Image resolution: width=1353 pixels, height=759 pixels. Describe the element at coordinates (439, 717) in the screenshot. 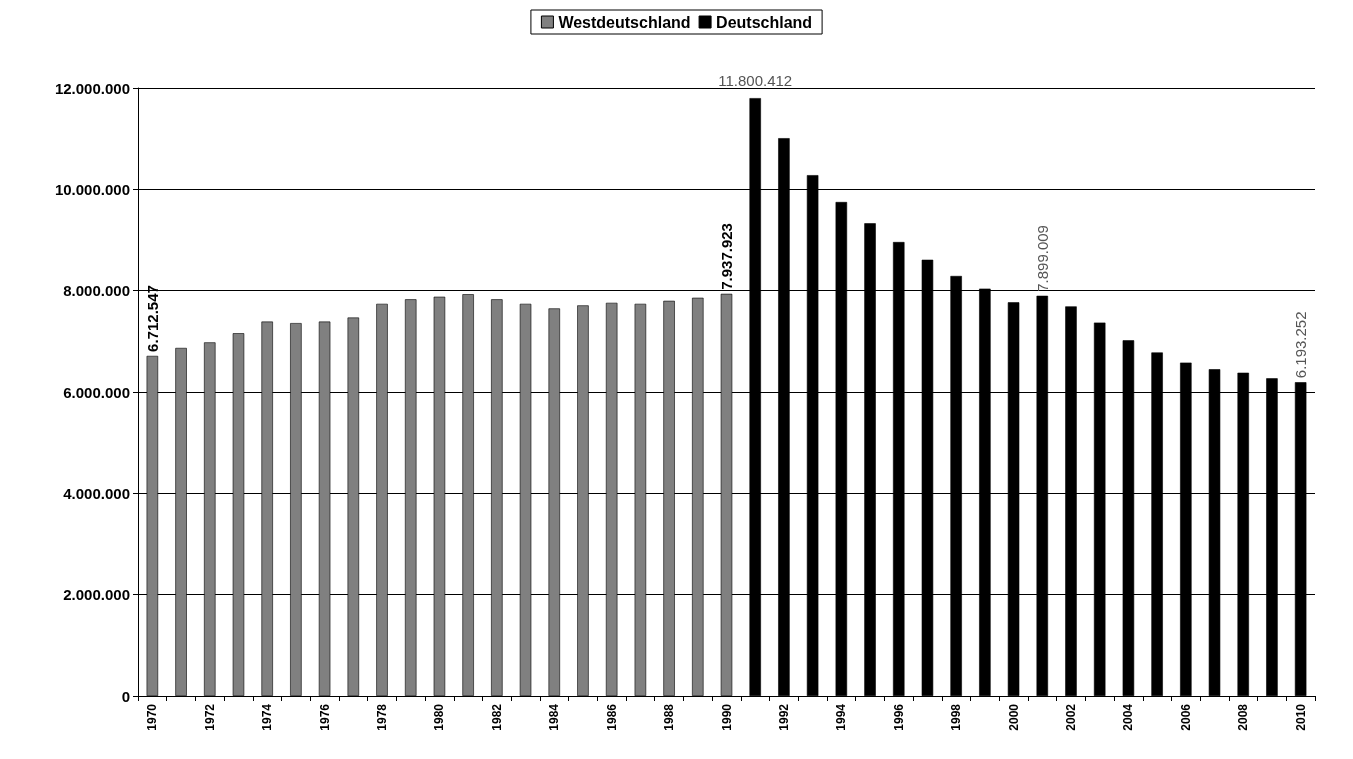

I see `x-tick-label: 1980` at that location.